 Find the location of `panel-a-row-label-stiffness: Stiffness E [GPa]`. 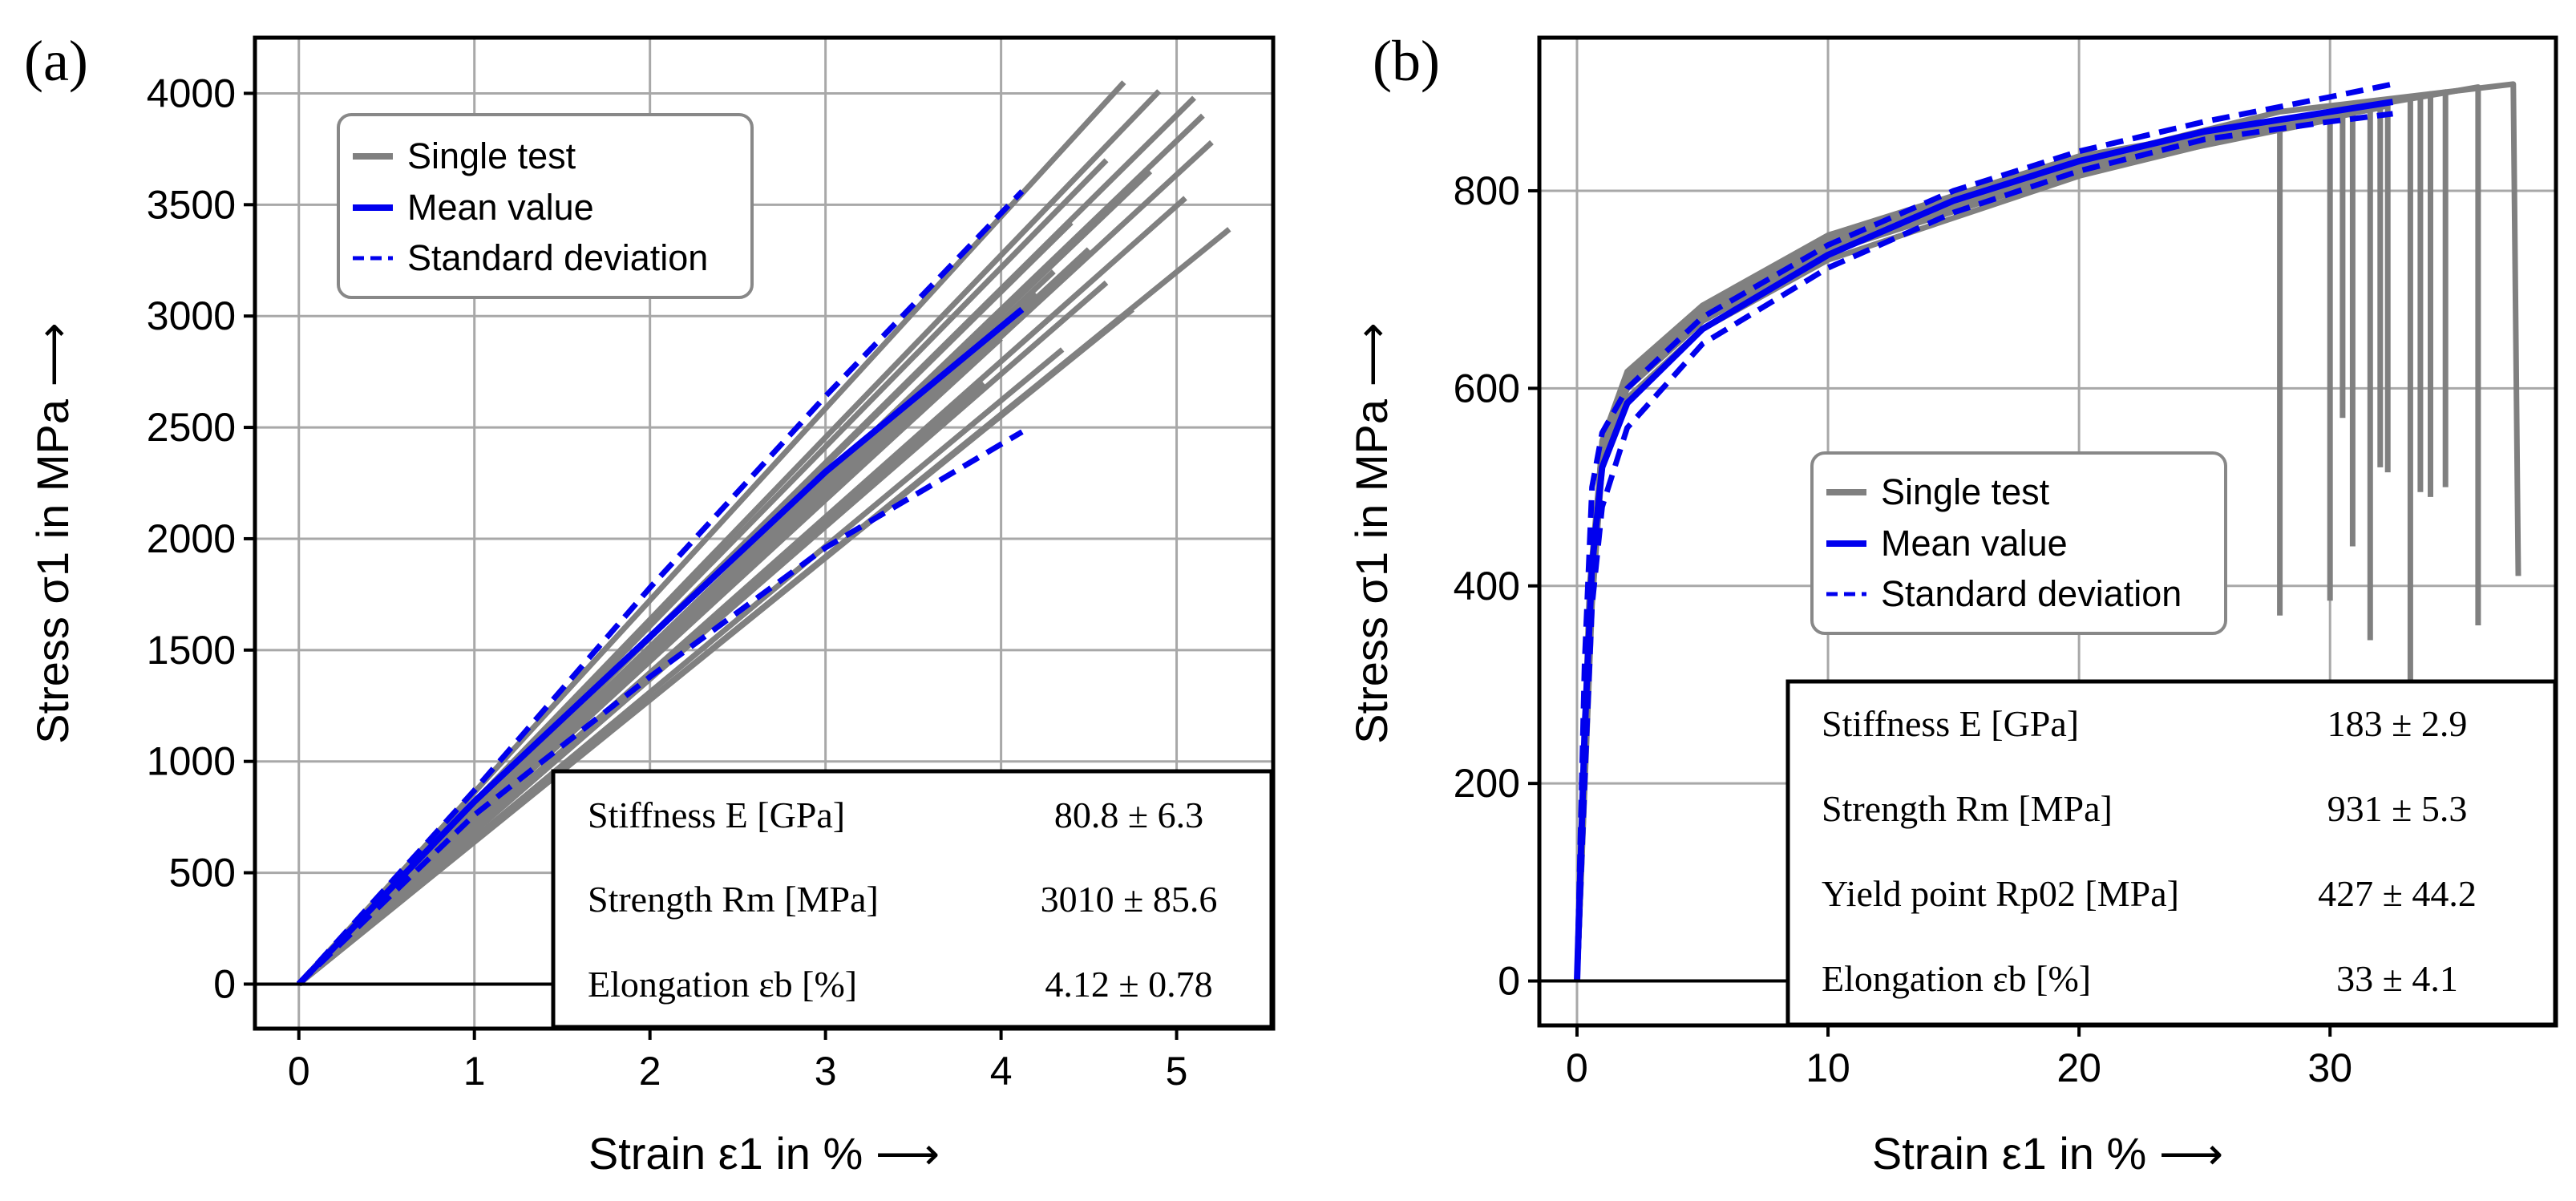

panel-a-row-label-stiffness: Stiffness E [GPa] is located at coordinates (716, 815).